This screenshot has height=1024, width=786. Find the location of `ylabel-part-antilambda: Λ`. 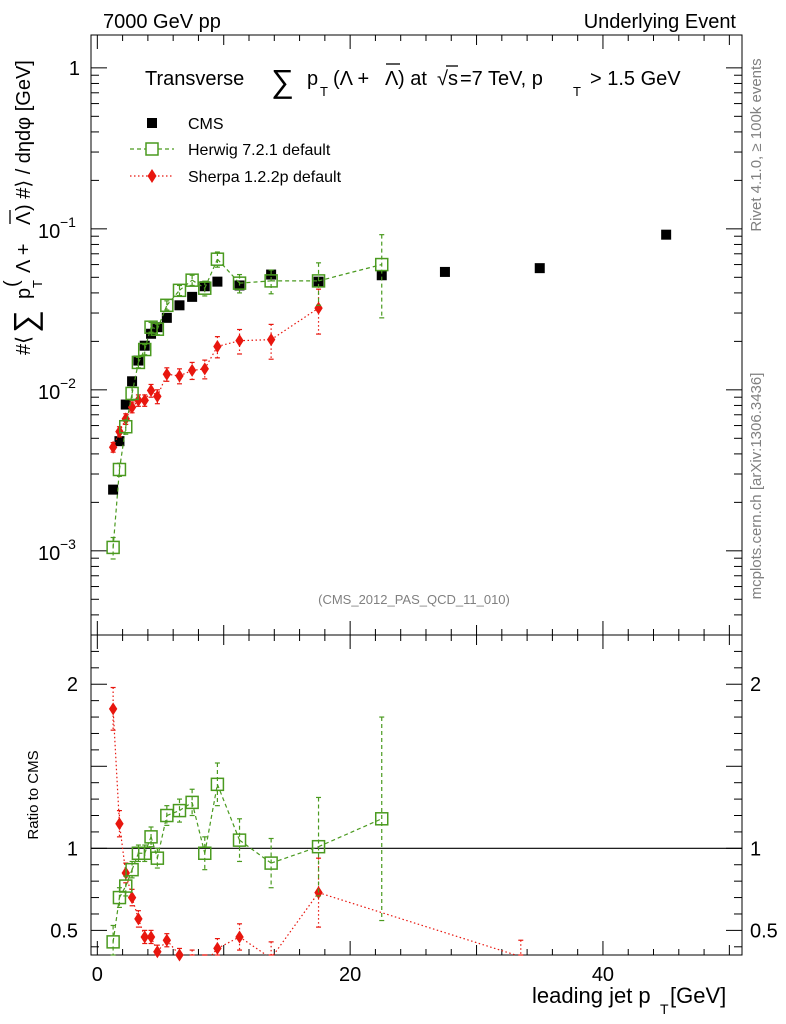

ylabel-part-antilambda: Λ is located at coordinates (24, 218).